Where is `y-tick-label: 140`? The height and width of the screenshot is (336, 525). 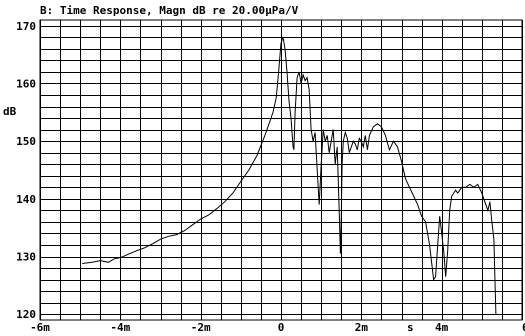 y-tick-label: 140 is located at coordinates (26, 199).